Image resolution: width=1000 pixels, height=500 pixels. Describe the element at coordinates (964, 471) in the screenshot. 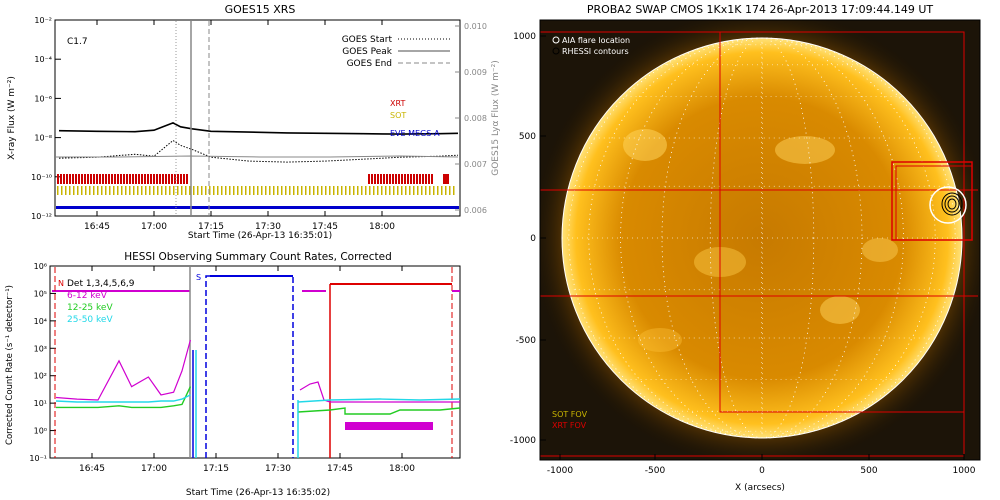

I see `swap-x-tick-label: 1000` at that location.